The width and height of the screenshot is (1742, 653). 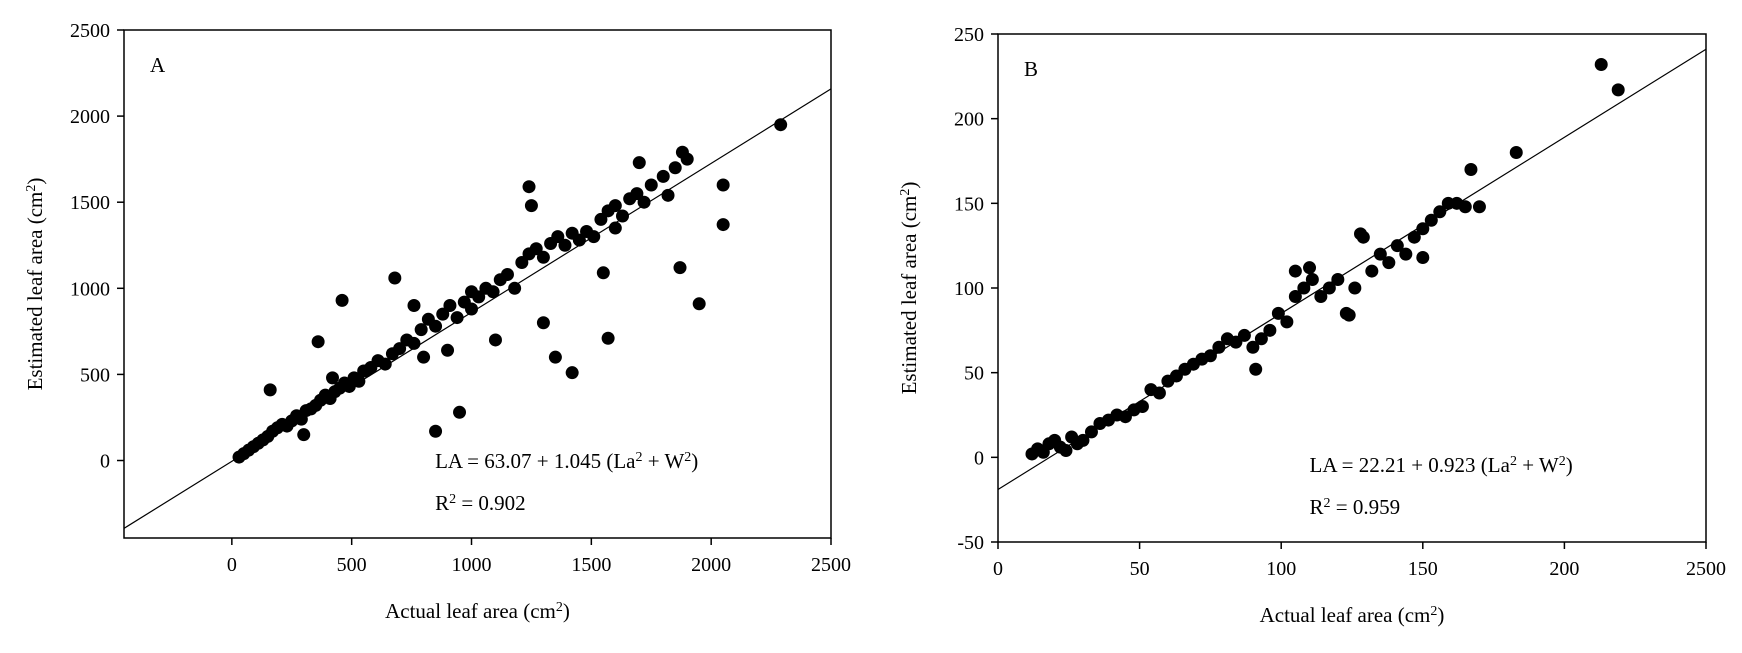 What do you see at coordinates (158, 65) in the screenshot?
I see `panel-label: A` at bounding box center [158, 65].